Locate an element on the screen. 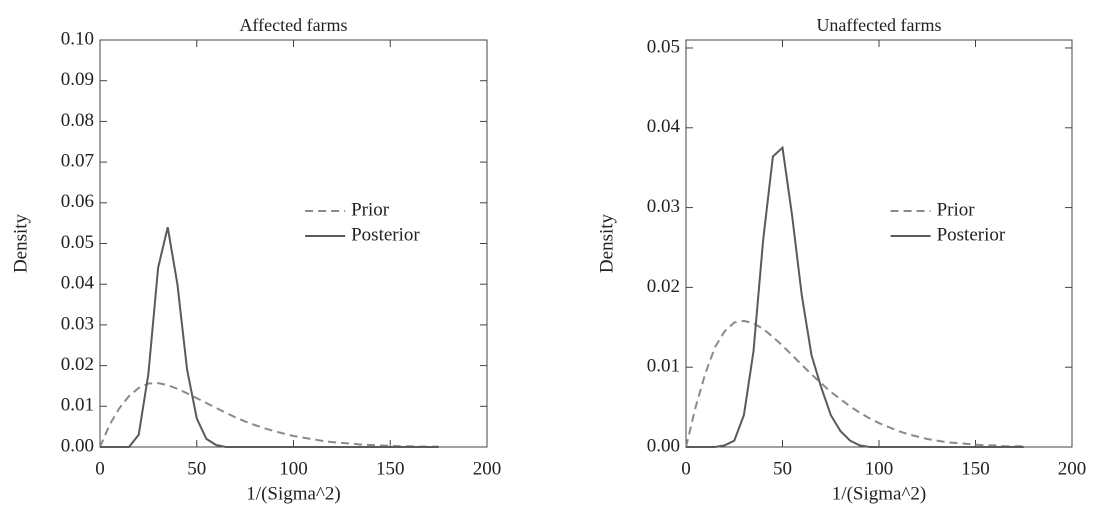 The width and height of the screenshot is (1099, 511). y-tick-label: 0.08 is located at coordinates (77, 120).